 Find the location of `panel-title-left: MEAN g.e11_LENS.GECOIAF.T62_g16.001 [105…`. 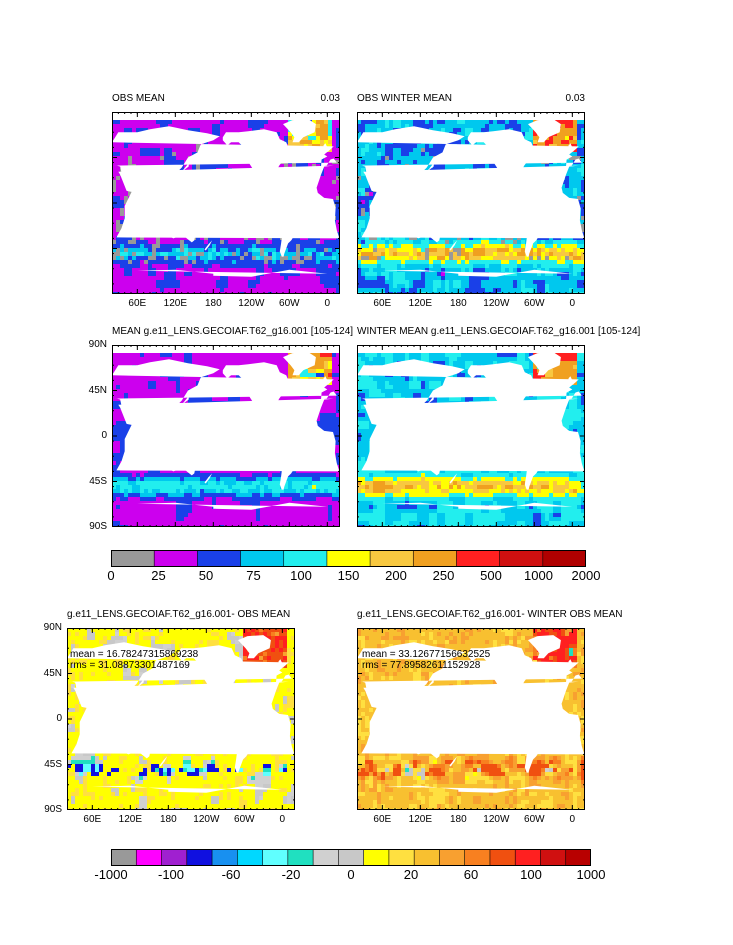

panel-title-left: MEAN g.e11_LENS.GECOIAF.T62_g16.001 [105… is located at coordinates (233, 331).